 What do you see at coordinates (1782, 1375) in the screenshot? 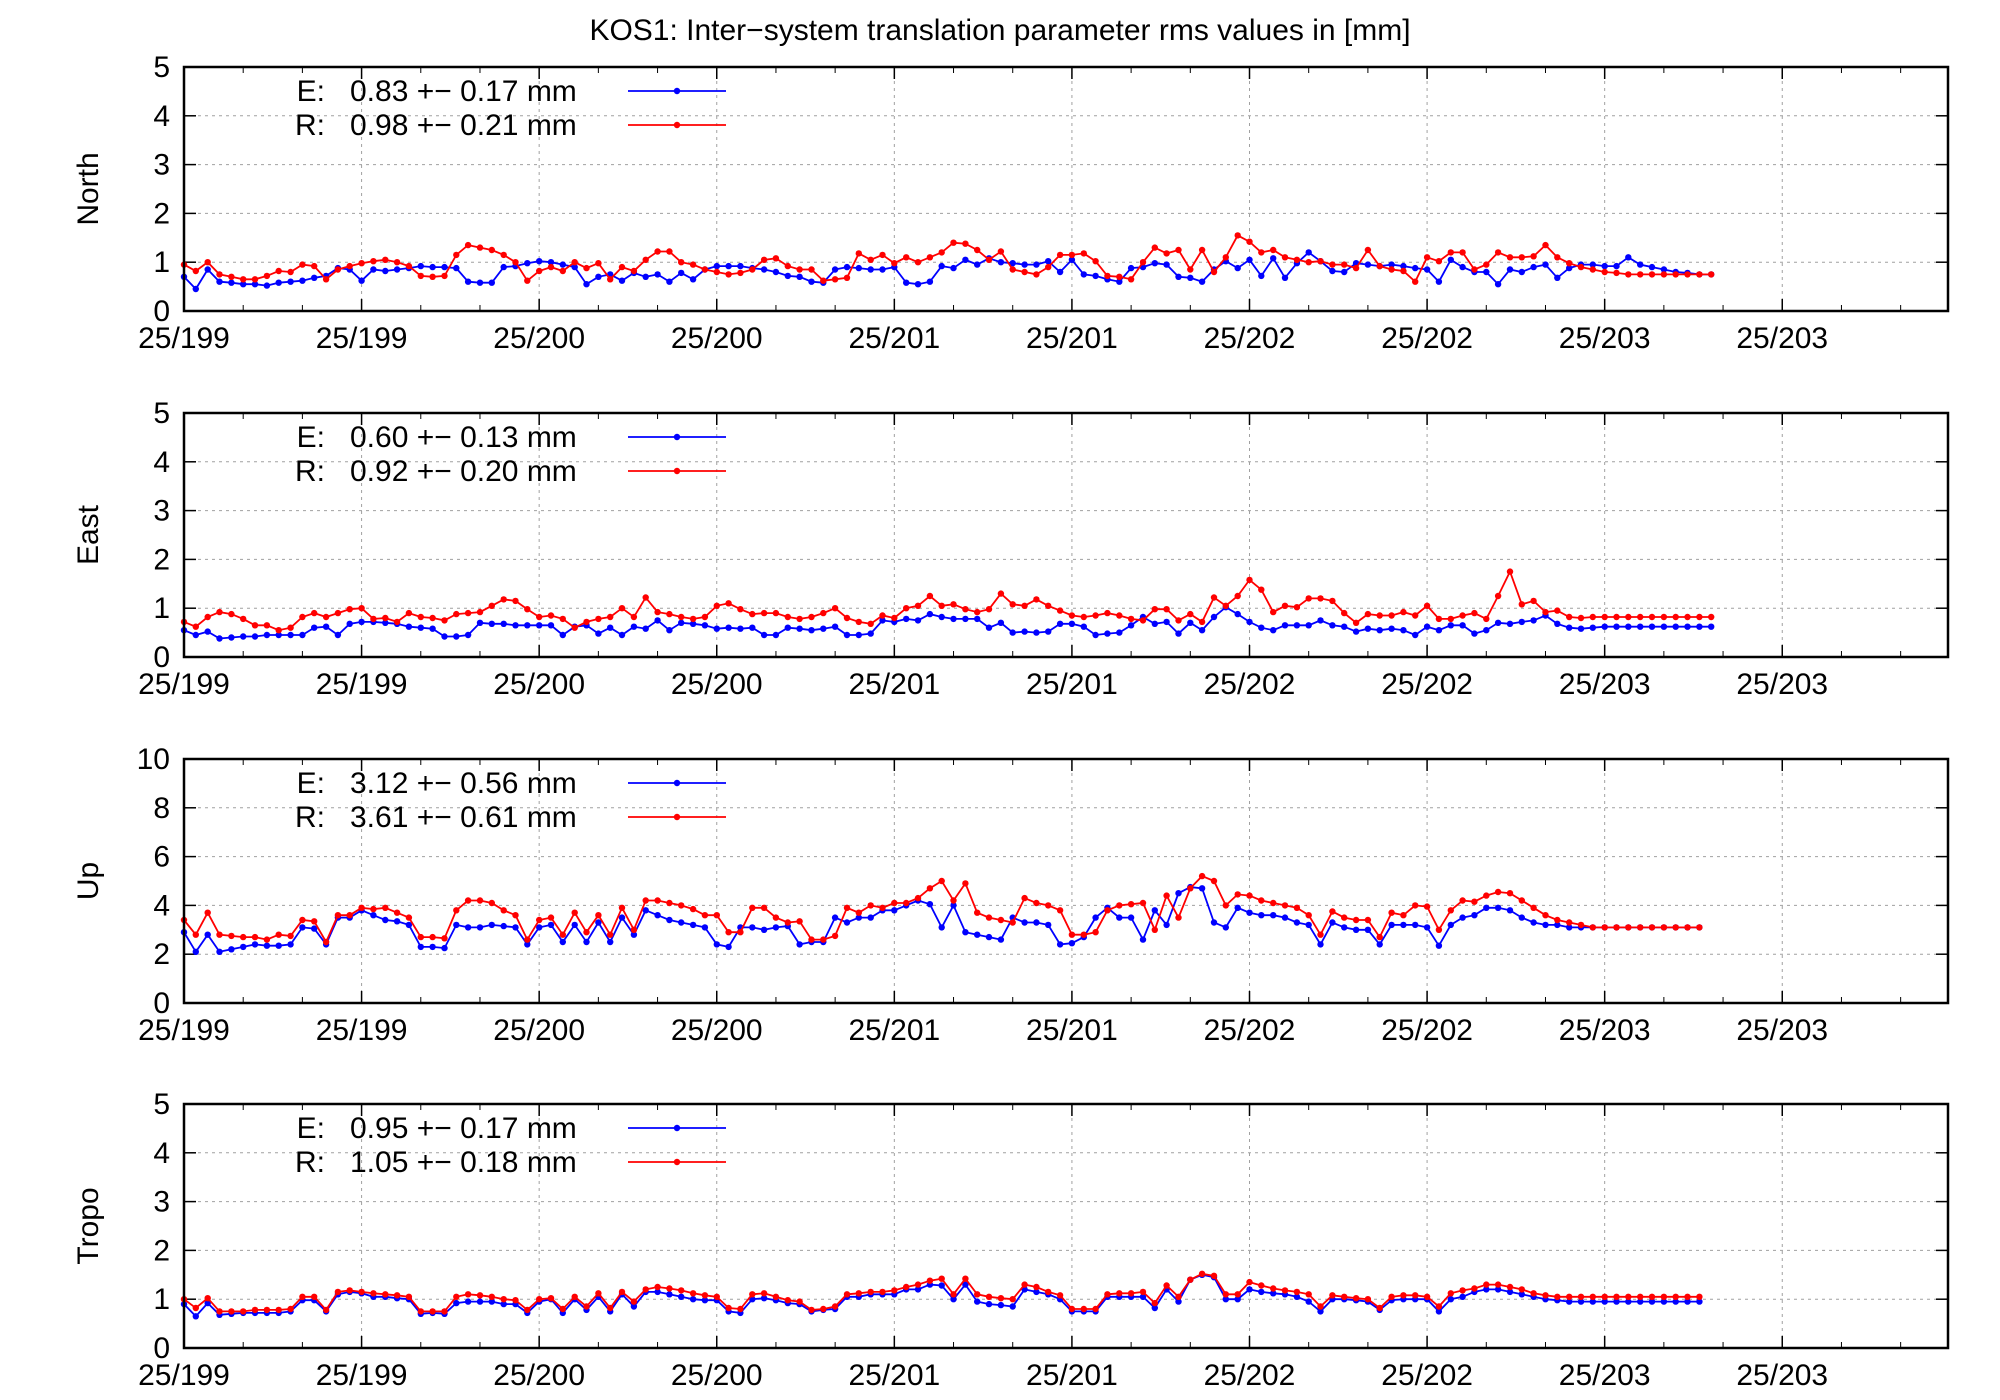
I see `x-tick-label: 25/203` at bounding box center [1782, 1375].